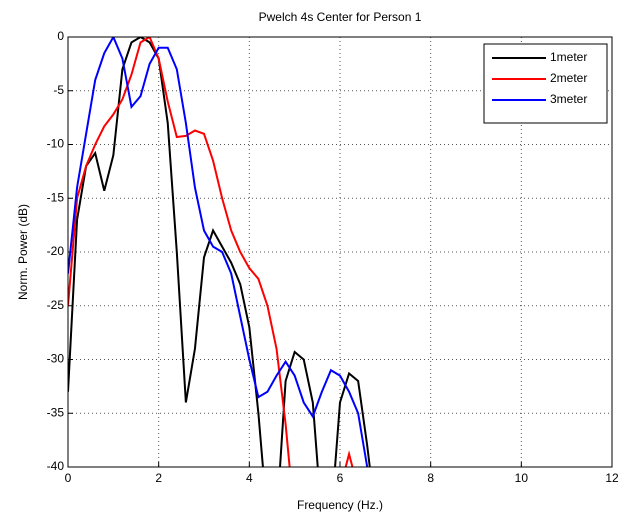  I want to click on y-axis-label: Norm. Power (dB), so click(23, 252).